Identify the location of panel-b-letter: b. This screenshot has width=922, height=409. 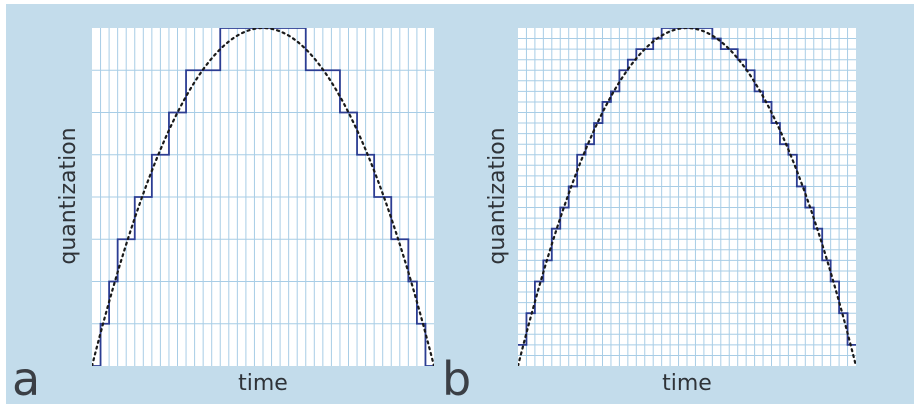
(457, 379).